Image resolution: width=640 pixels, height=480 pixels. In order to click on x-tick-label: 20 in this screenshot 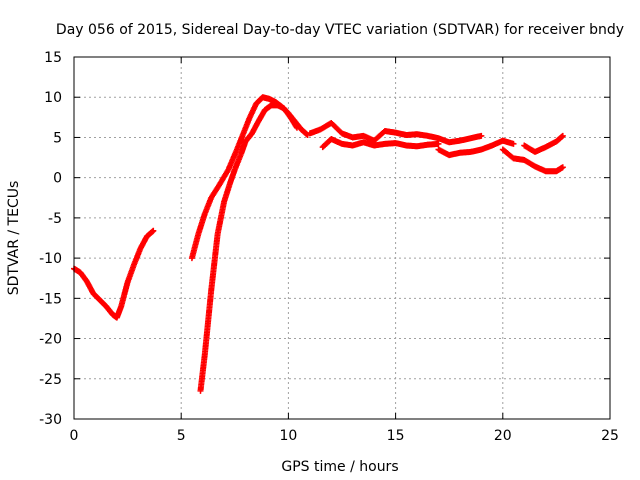, I will do `click(503, 436)`.